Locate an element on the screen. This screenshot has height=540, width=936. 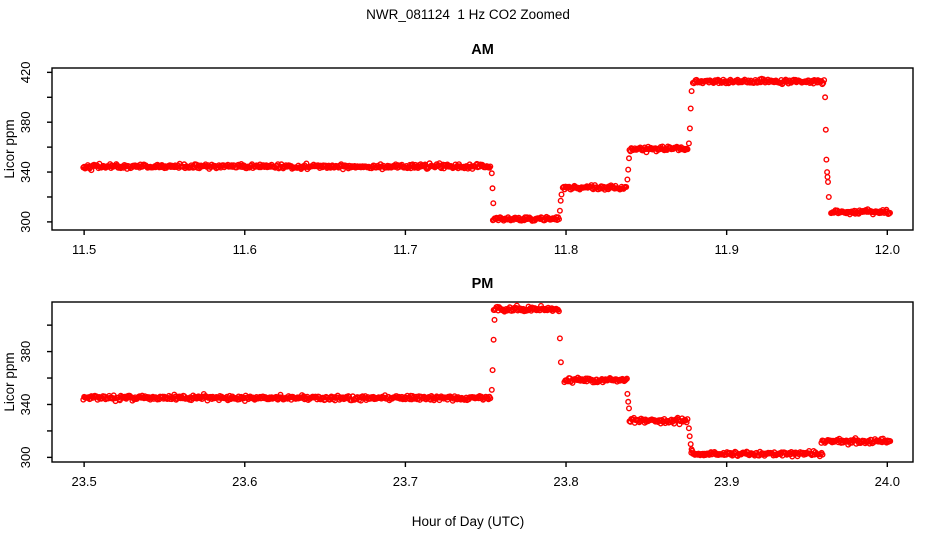
am-y-axis-label: Licor ppm is located at coordinates (9, 148).